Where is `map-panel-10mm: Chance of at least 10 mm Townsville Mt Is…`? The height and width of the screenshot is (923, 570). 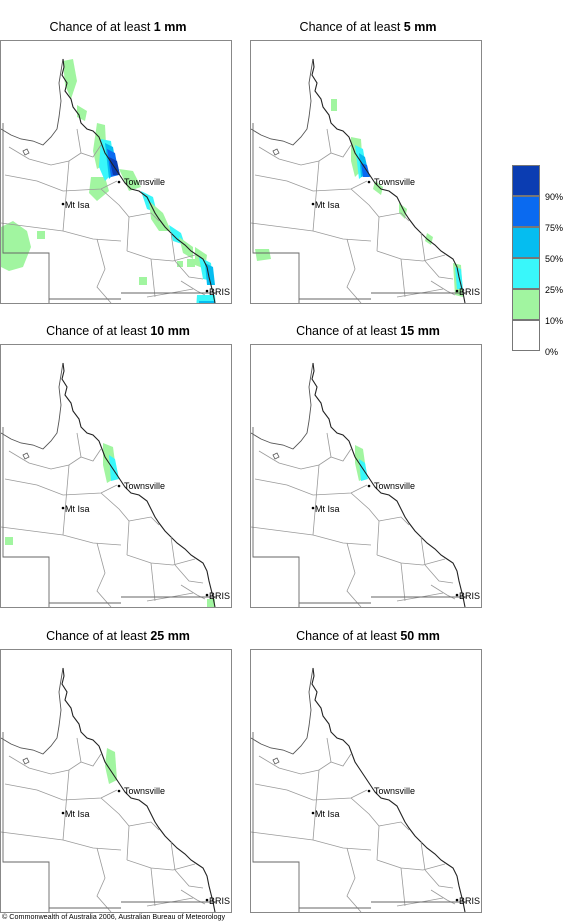 map-panel-10mm: Chance of at least 10 mm Townsville Mt Is… is located at coordinates (118, 465).